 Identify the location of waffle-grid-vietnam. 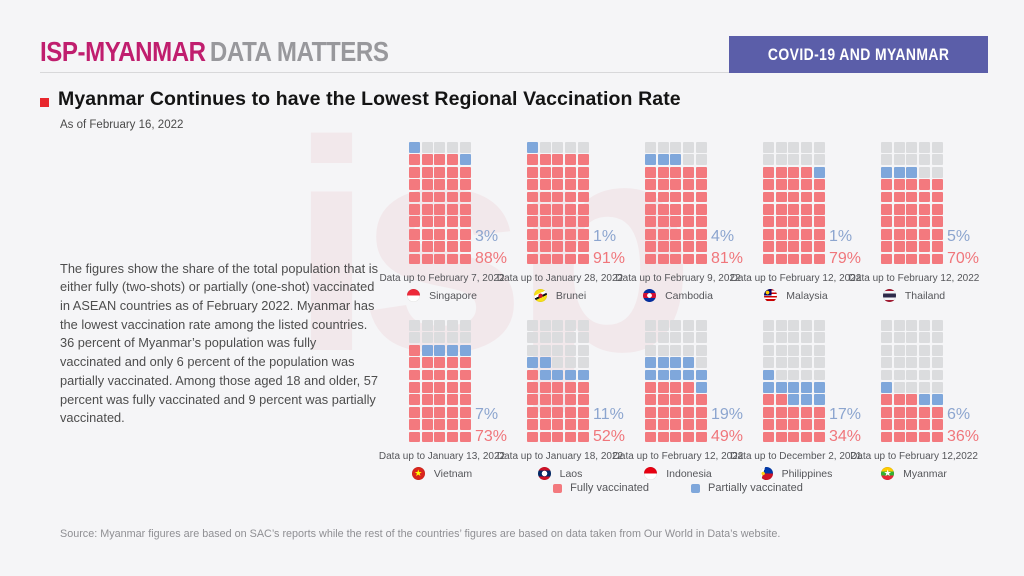
(440, 381).